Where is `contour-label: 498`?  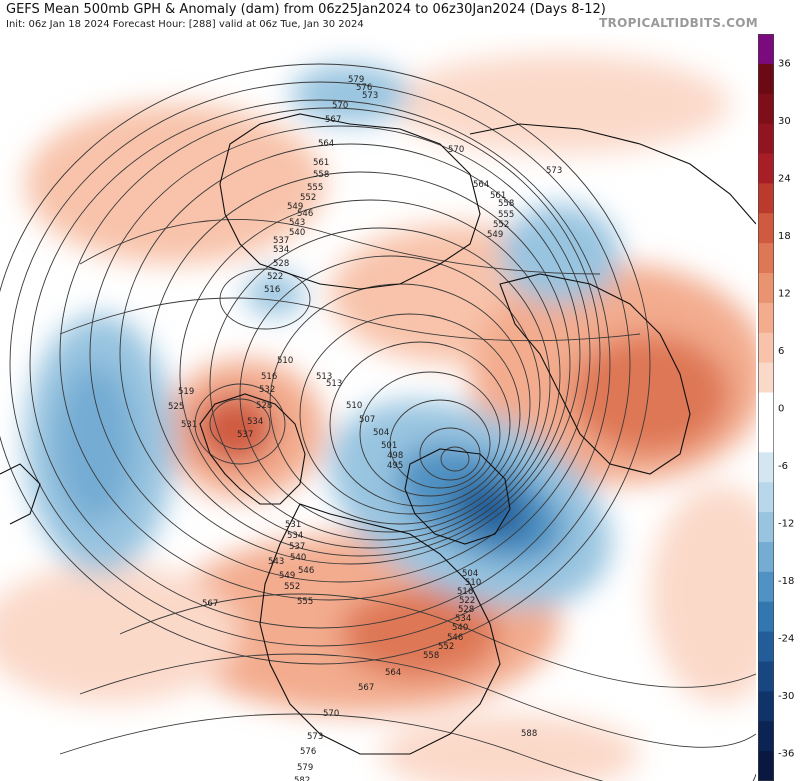
contour-label: 498 is located at coordinates (395, 456).